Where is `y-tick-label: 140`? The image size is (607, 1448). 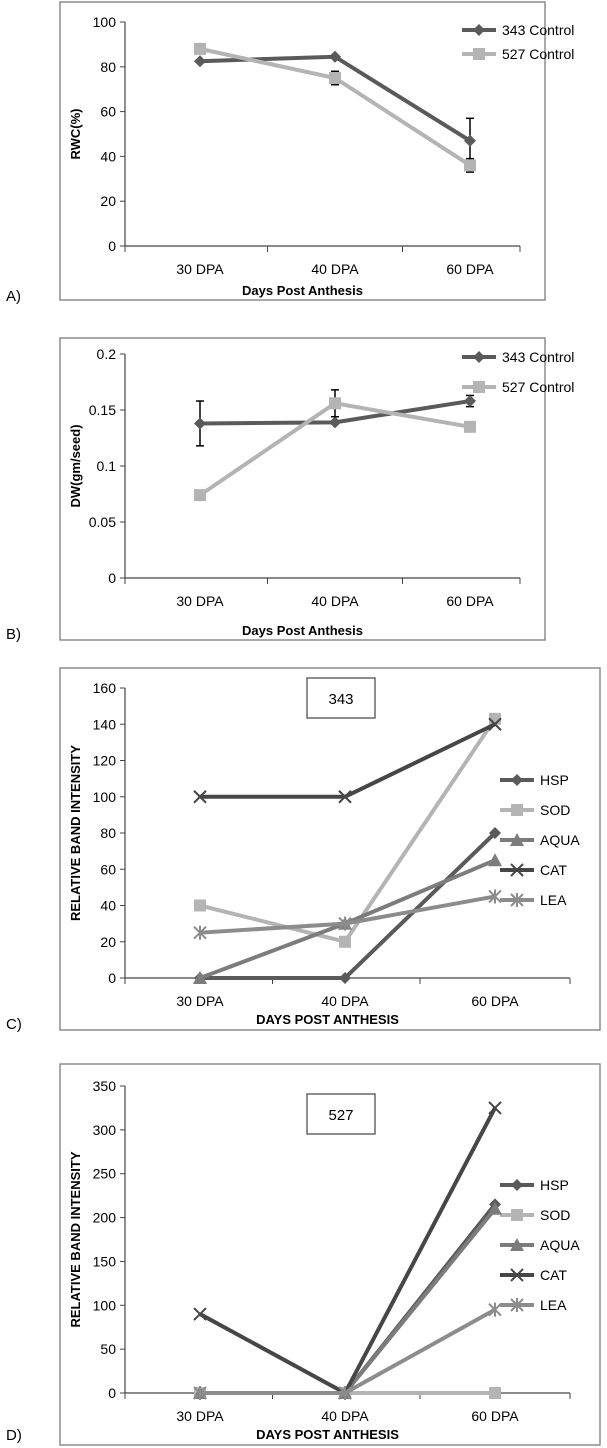
y-tick-label: 140 is located at coordinates (105, 724).